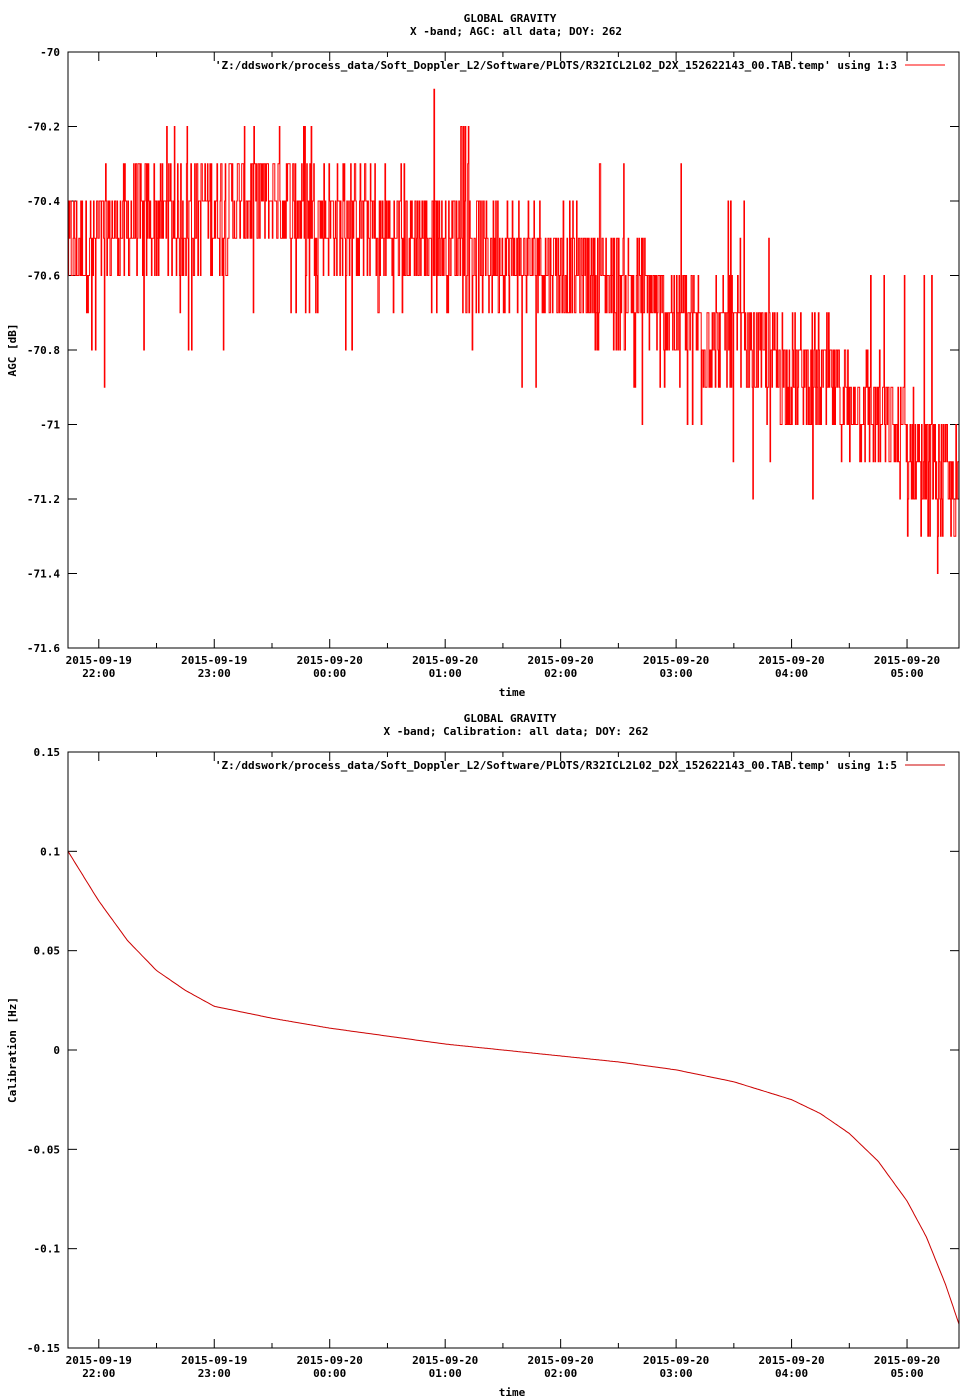 The width and height of the screenshot is (980, 1400). What do you see at coordinates (50, 52) in the screenshot?
I see `y-tick-label: -70` at bounding box center [50, 52].